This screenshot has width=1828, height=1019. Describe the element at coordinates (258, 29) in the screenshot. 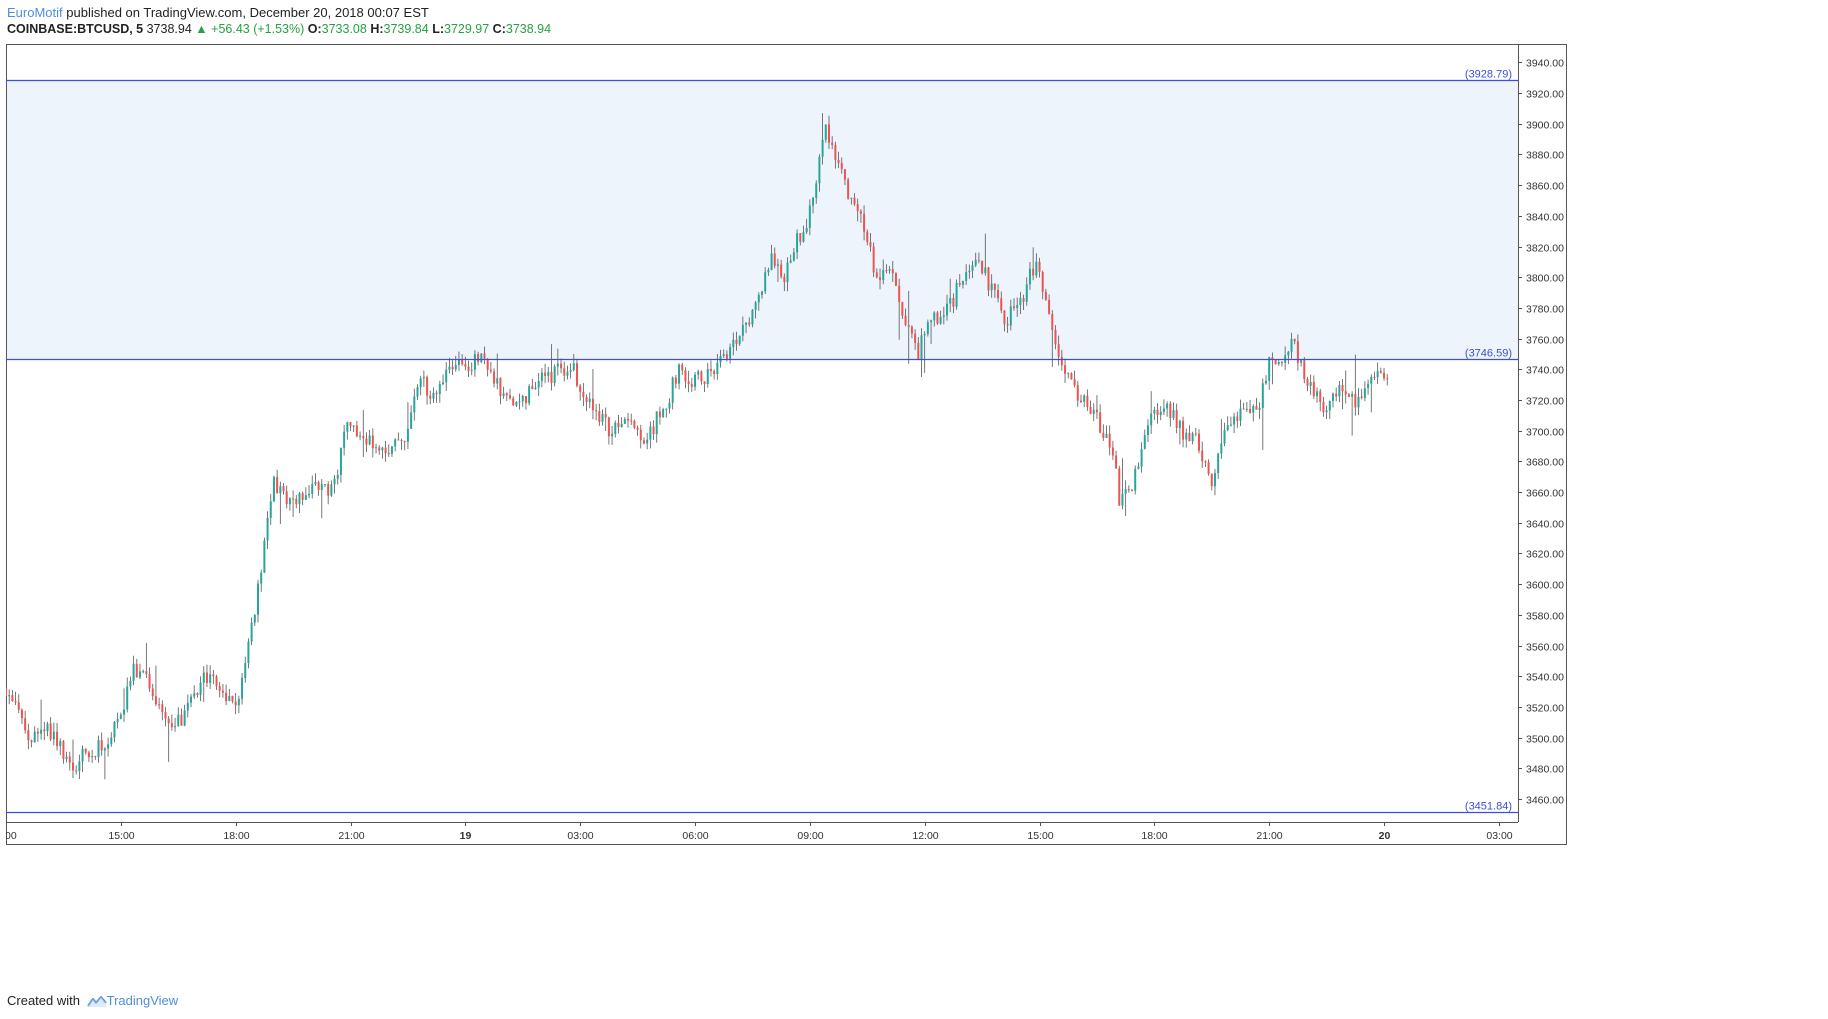

I see `price-change: +56.43 (+1.53%)` at that location.